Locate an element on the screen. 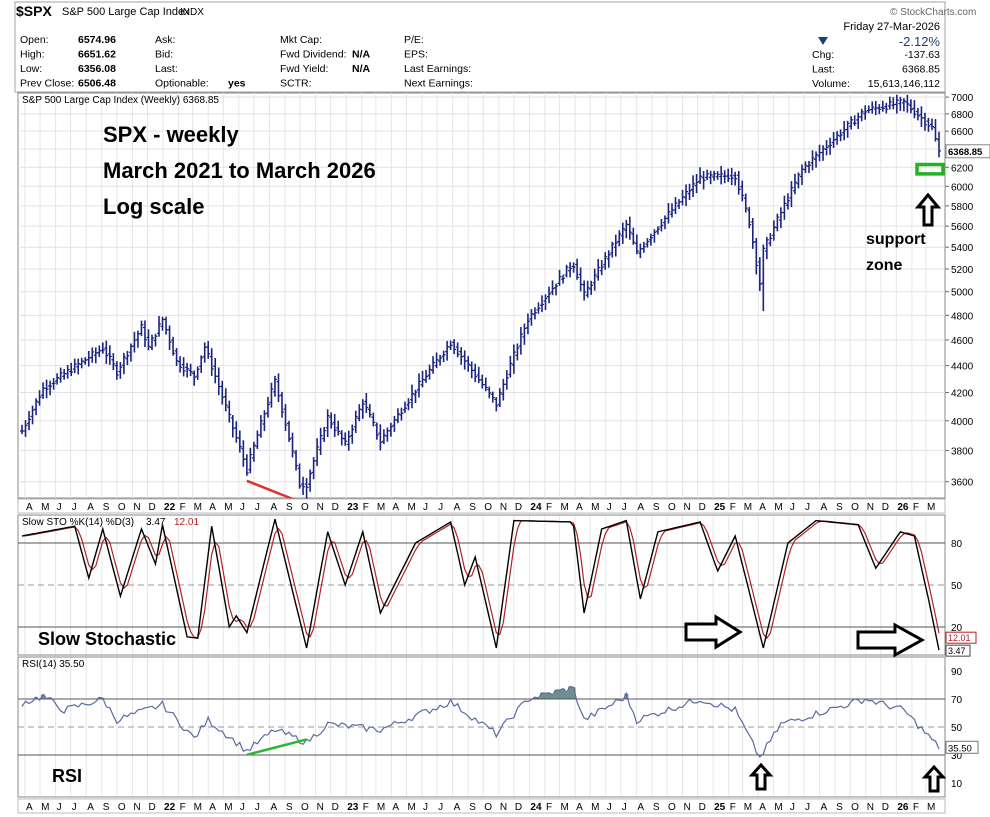  support-label-1: support is located at coordinates (896, 239).